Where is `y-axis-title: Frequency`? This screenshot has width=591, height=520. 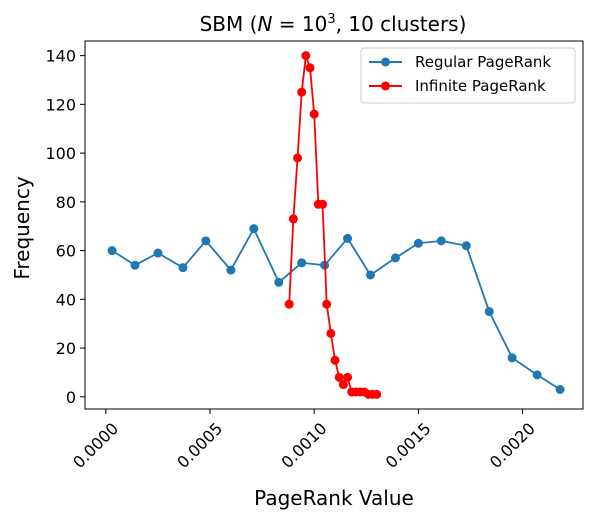
y-axis-title: Frequency is located at coordinates (22, 227).